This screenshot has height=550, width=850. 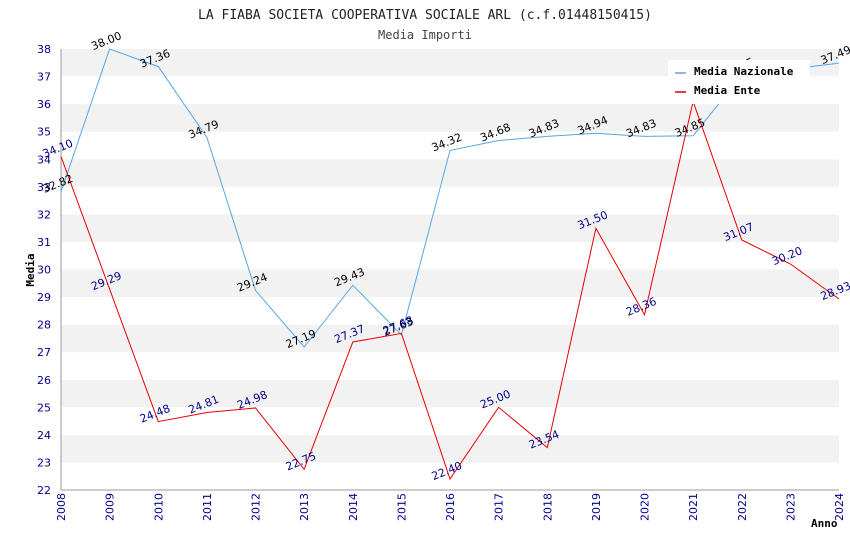 I want to click on y-tick-label: 36, so click(x=44, y=104).